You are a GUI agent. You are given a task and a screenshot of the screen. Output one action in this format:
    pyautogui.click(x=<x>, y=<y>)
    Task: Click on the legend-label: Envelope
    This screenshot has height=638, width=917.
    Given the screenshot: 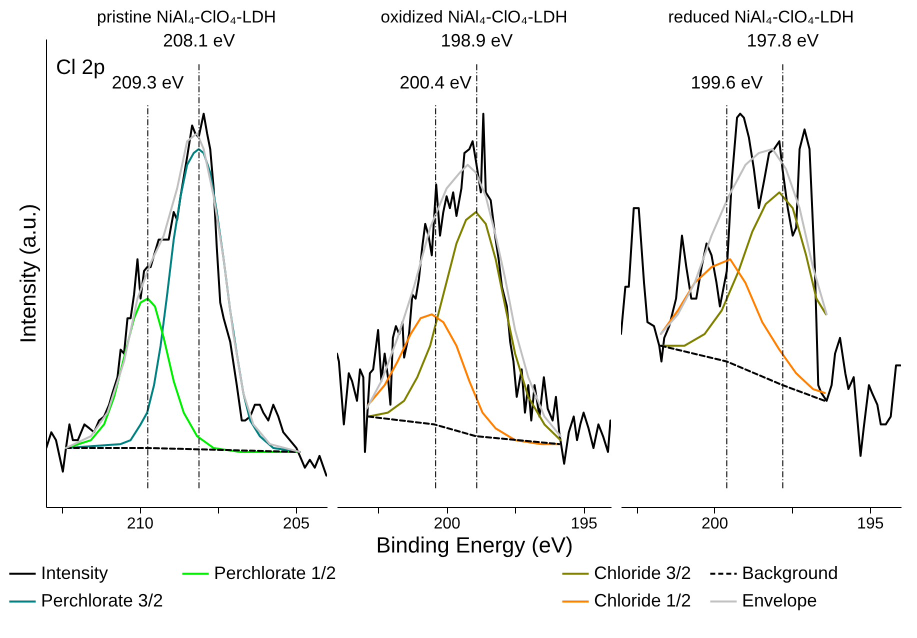 What is the action you would take?
    pyautogui.click(x=780, y=600)
    